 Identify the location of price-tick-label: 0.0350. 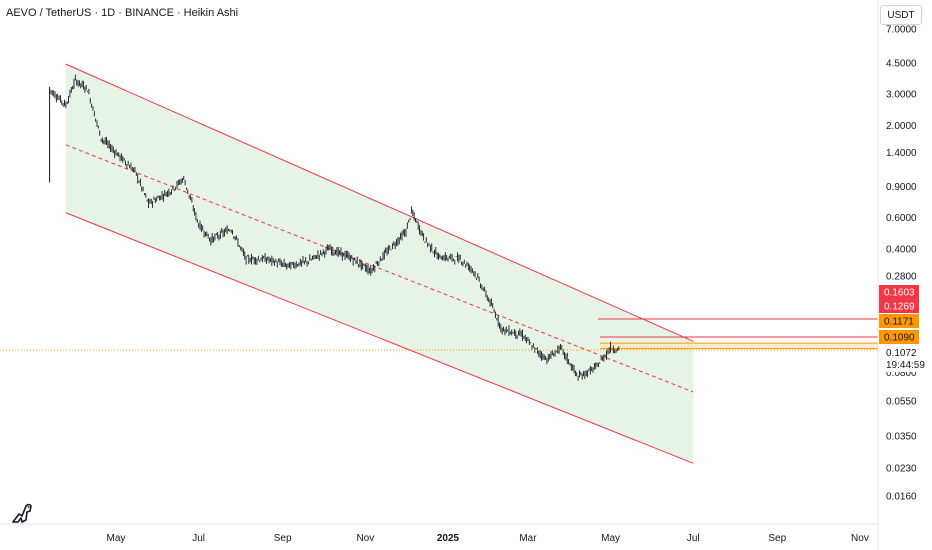
(901, 436).